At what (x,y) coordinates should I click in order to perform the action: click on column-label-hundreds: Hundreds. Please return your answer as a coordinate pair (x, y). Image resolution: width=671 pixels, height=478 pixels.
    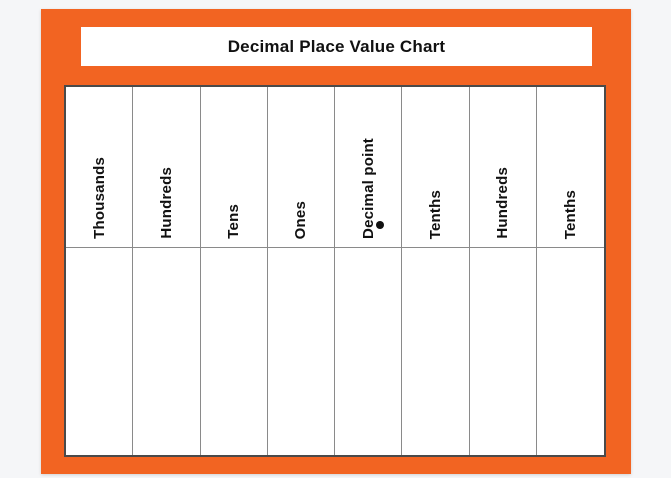
    Looking at the image, I should click on (166, 203).